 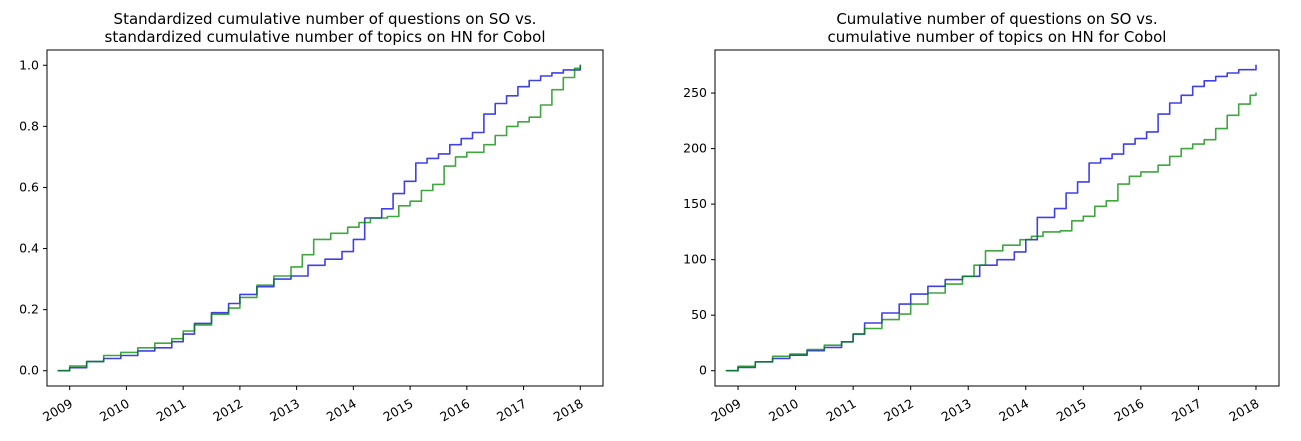 What do you see at coordinates (695, 92) in the screenshot?
I see `y-tick-label: 250` at bounding box center [695, 92].